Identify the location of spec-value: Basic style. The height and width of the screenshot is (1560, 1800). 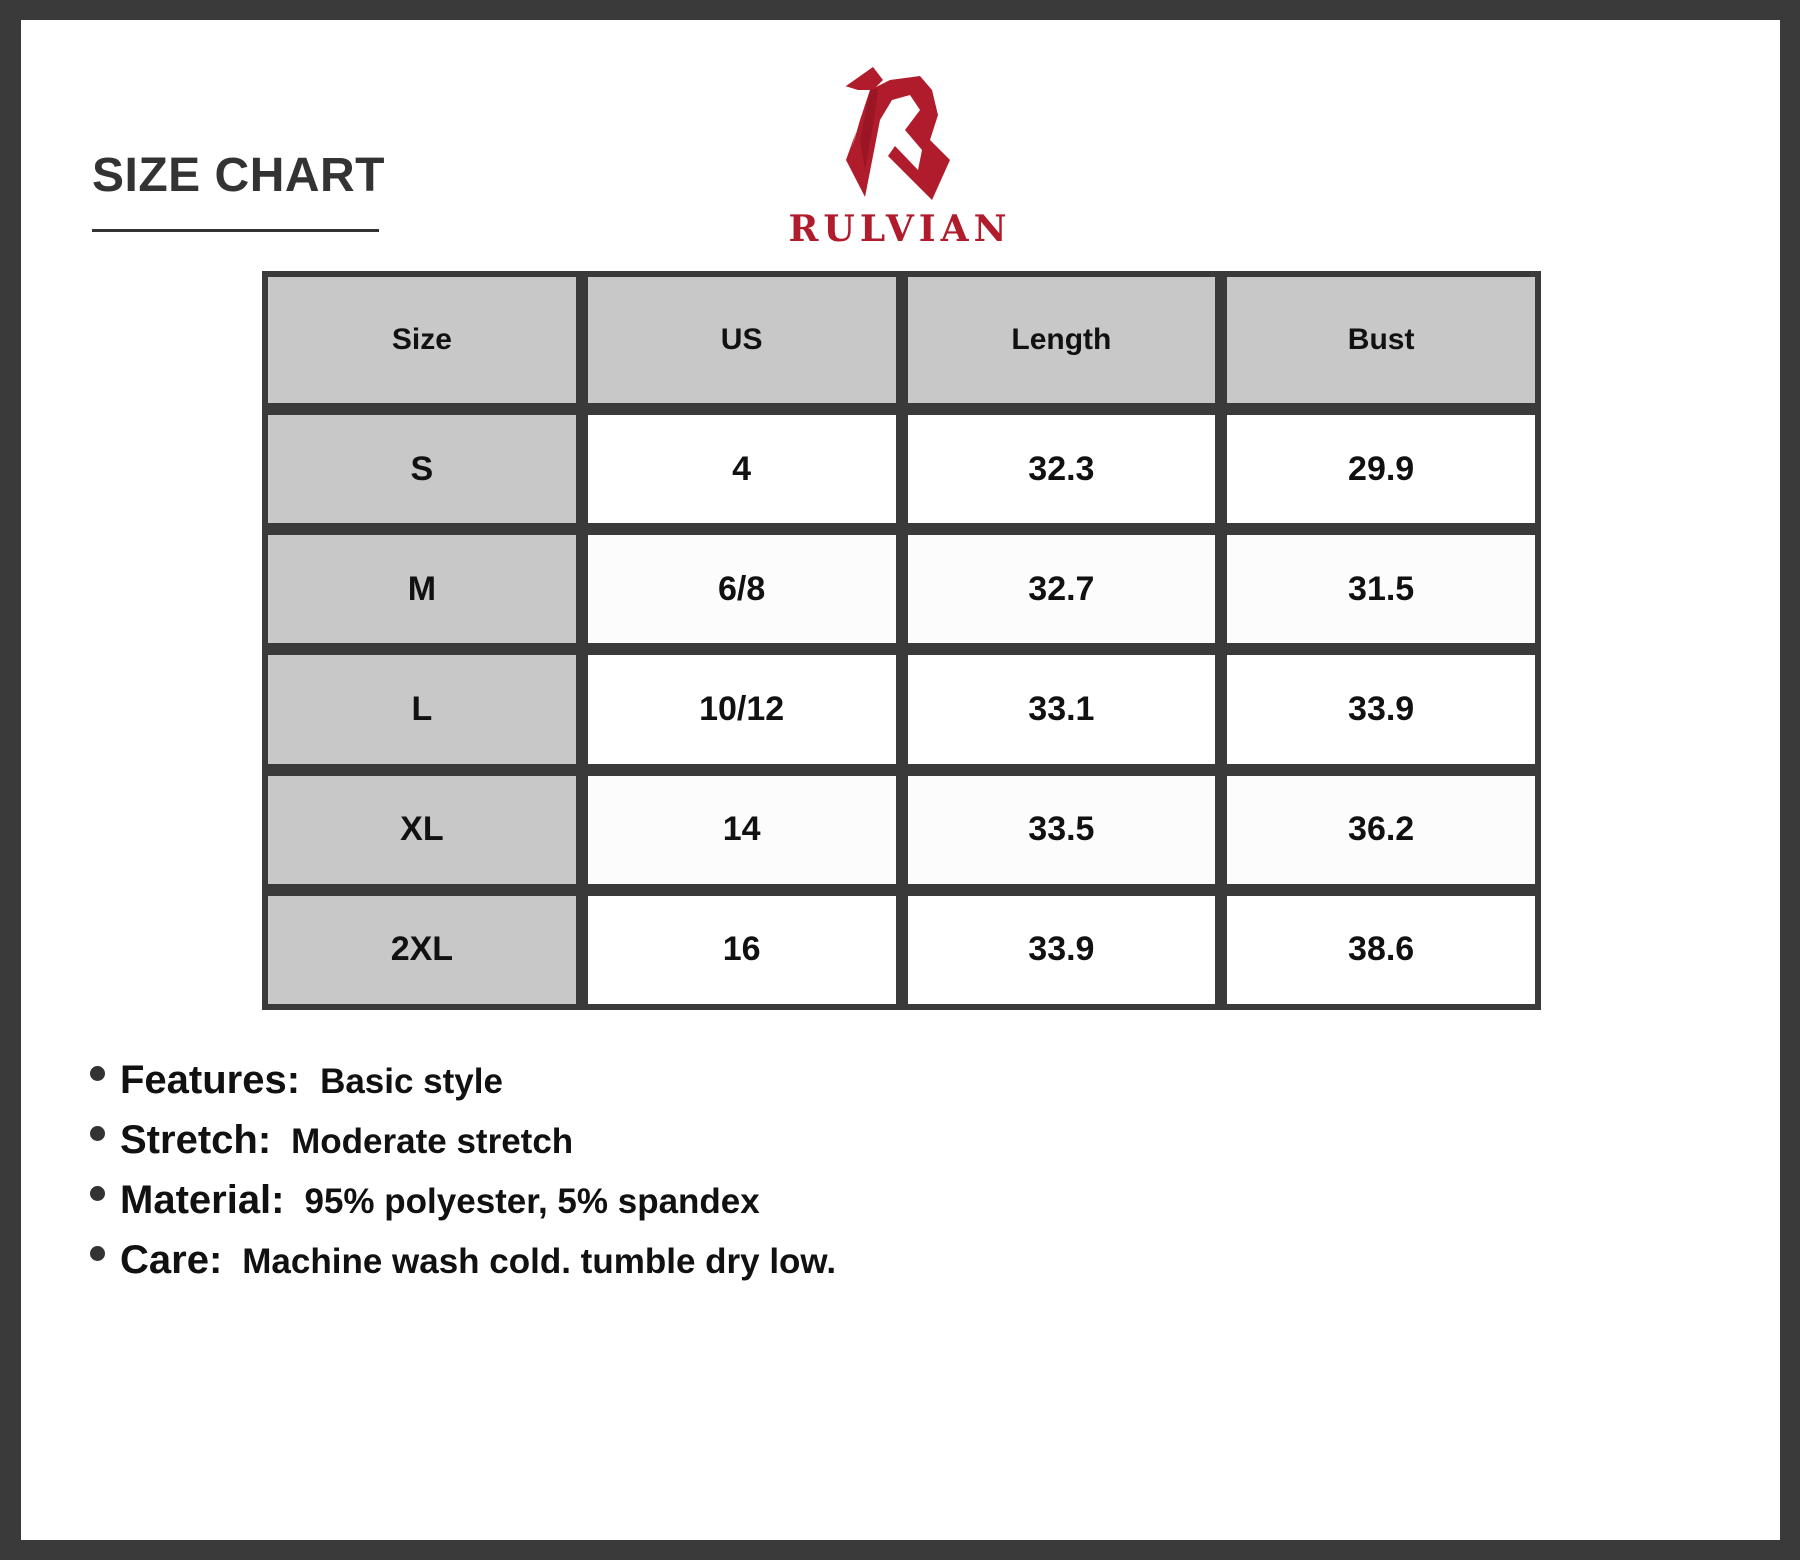
(411, 1081).